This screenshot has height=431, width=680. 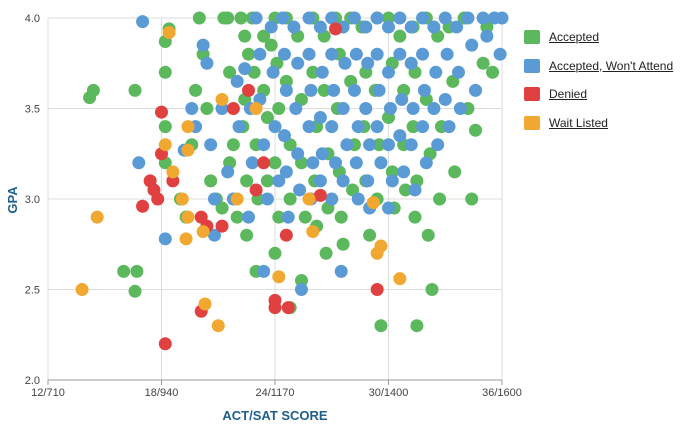 What do you see at coordinates (574, 37) in the screenshot?
I see `legend-label-accepted: Accepted` at bounding box center [574, 37].